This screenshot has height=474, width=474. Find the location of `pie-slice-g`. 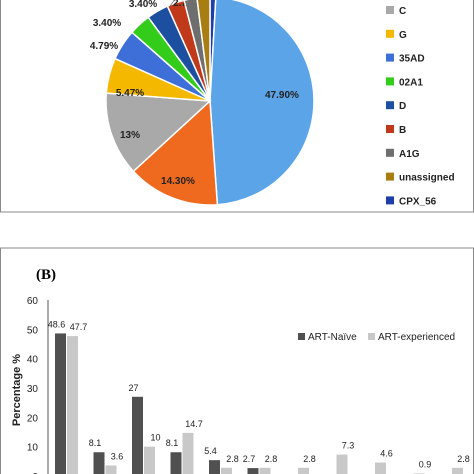

pie-slice-g is located at coordinates (175, 152).